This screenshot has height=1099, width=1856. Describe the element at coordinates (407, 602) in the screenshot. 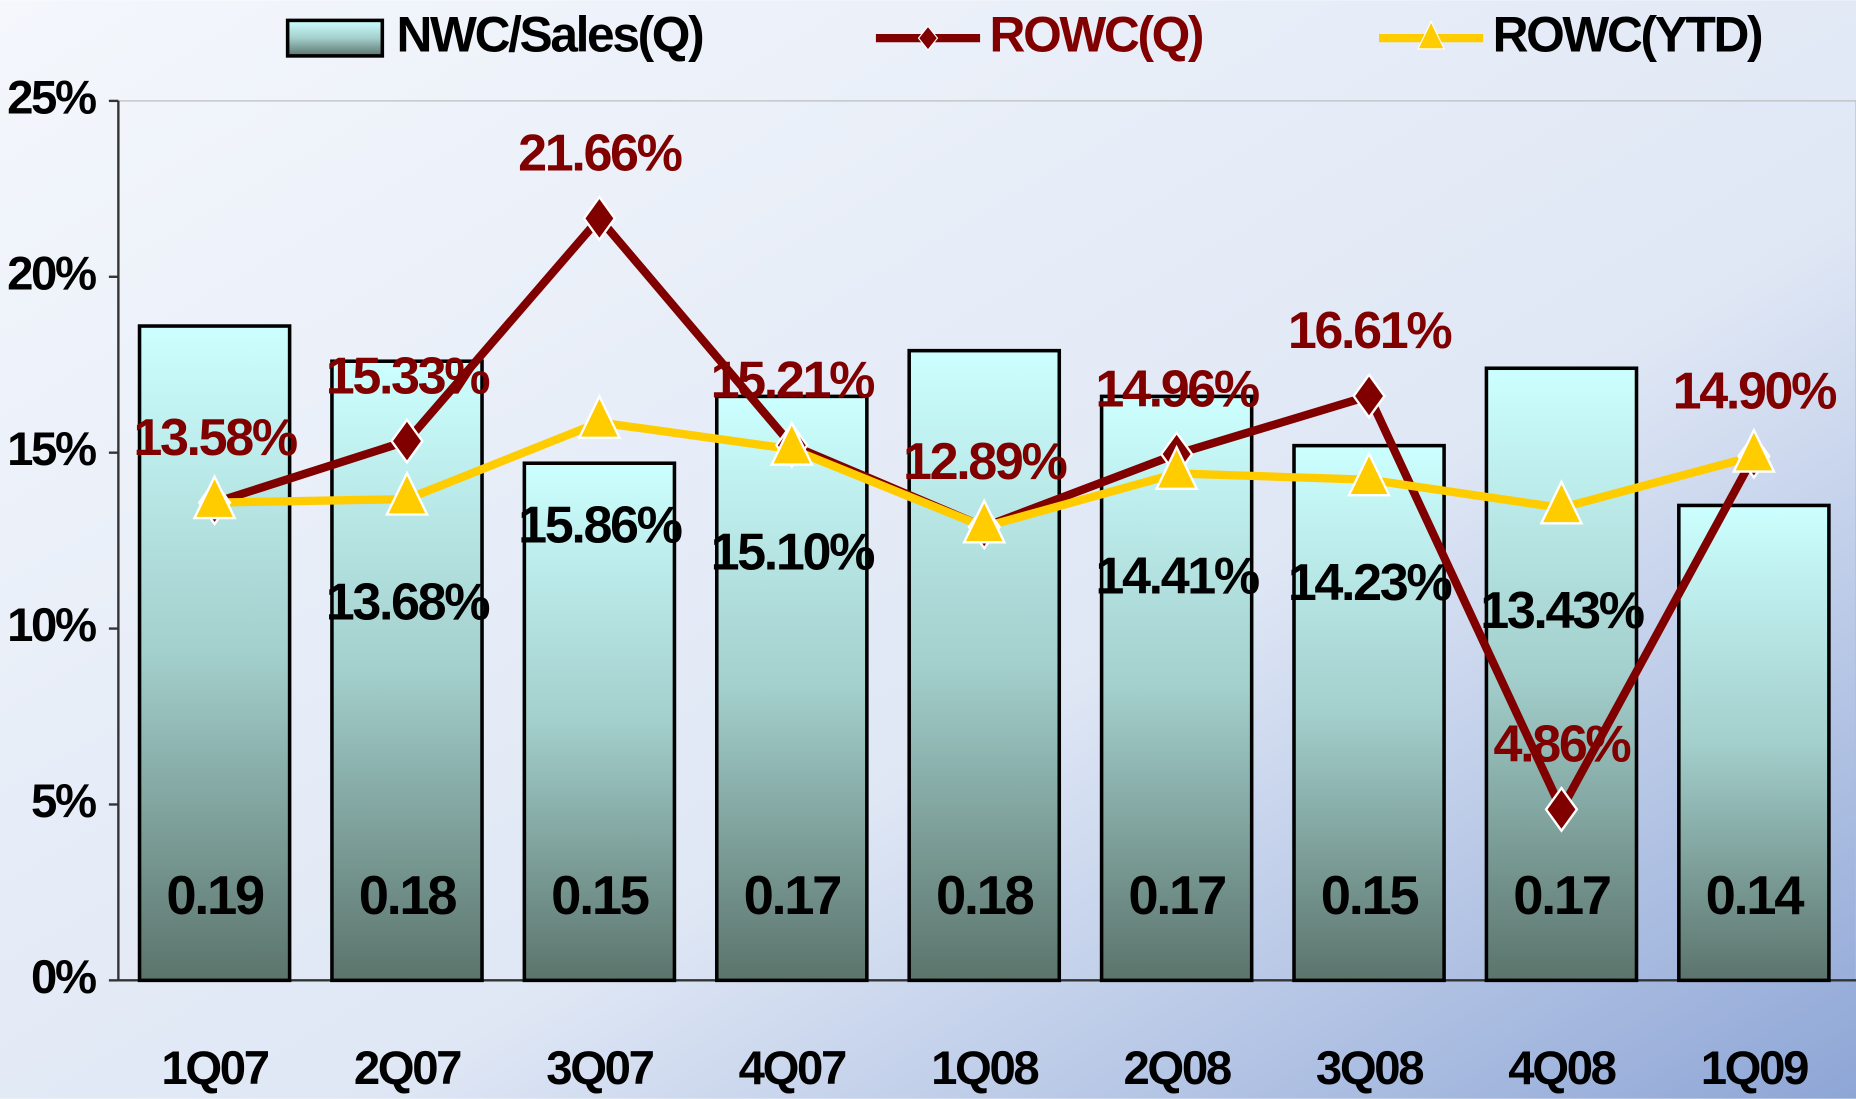

I see `line-value-label: 13.68%` at that location.